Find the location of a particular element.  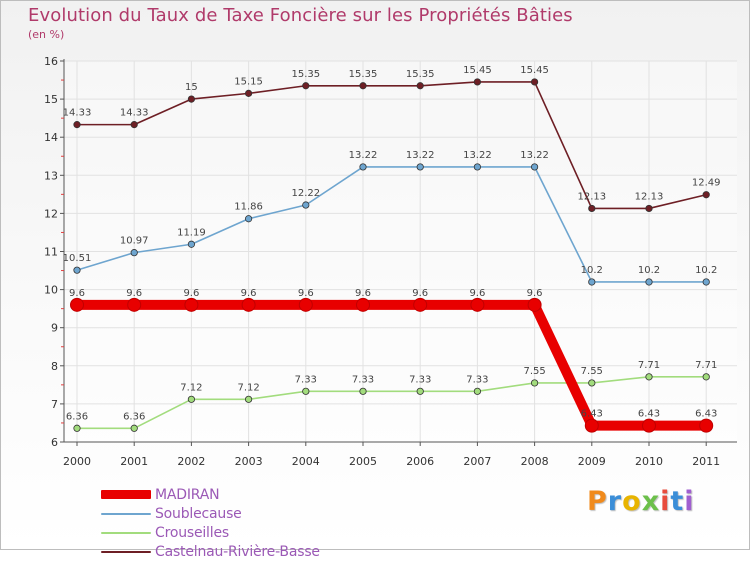

point-soublecause-2006 is located at coordinates (420, 167).